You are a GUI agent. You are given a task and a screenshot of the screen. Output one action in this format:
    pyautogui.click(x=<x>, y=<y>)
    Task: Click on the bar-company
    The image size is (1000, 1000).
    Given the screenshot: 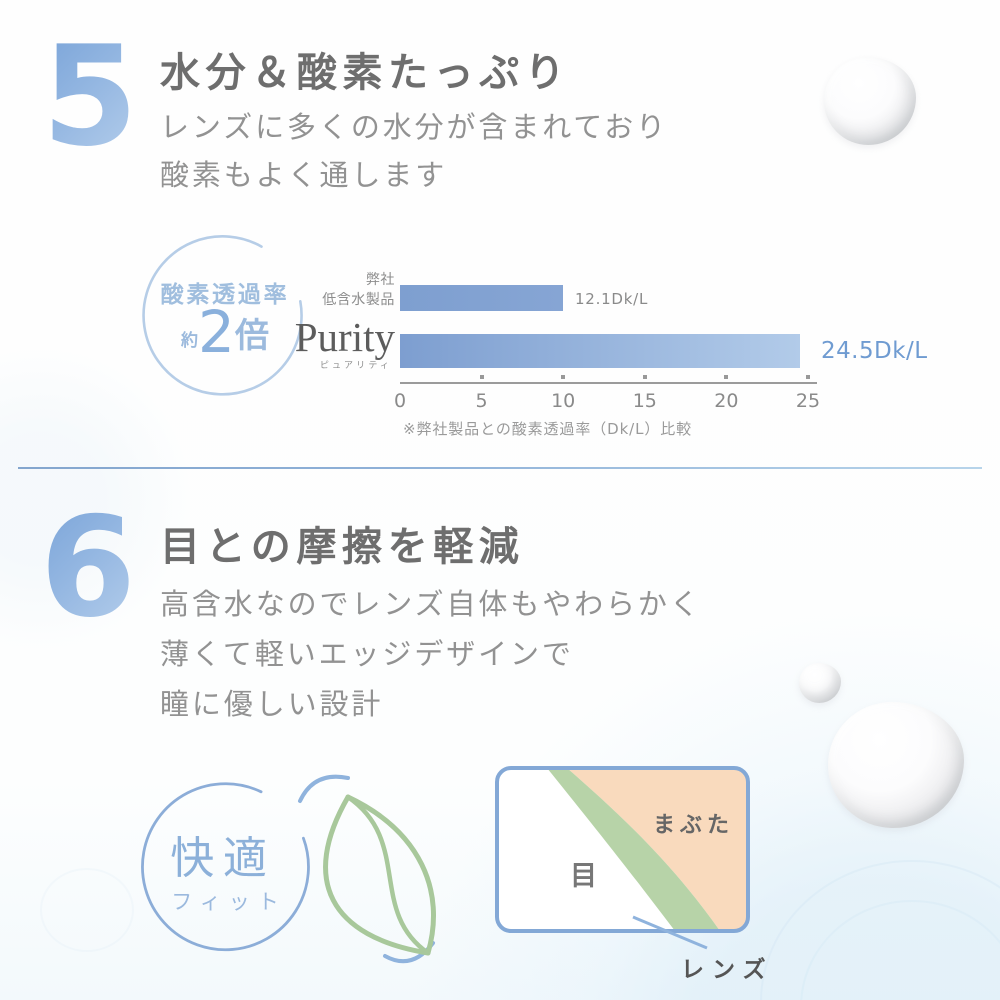 What is the action you would take?
    pyautogui.click(x=482, y=298)
    